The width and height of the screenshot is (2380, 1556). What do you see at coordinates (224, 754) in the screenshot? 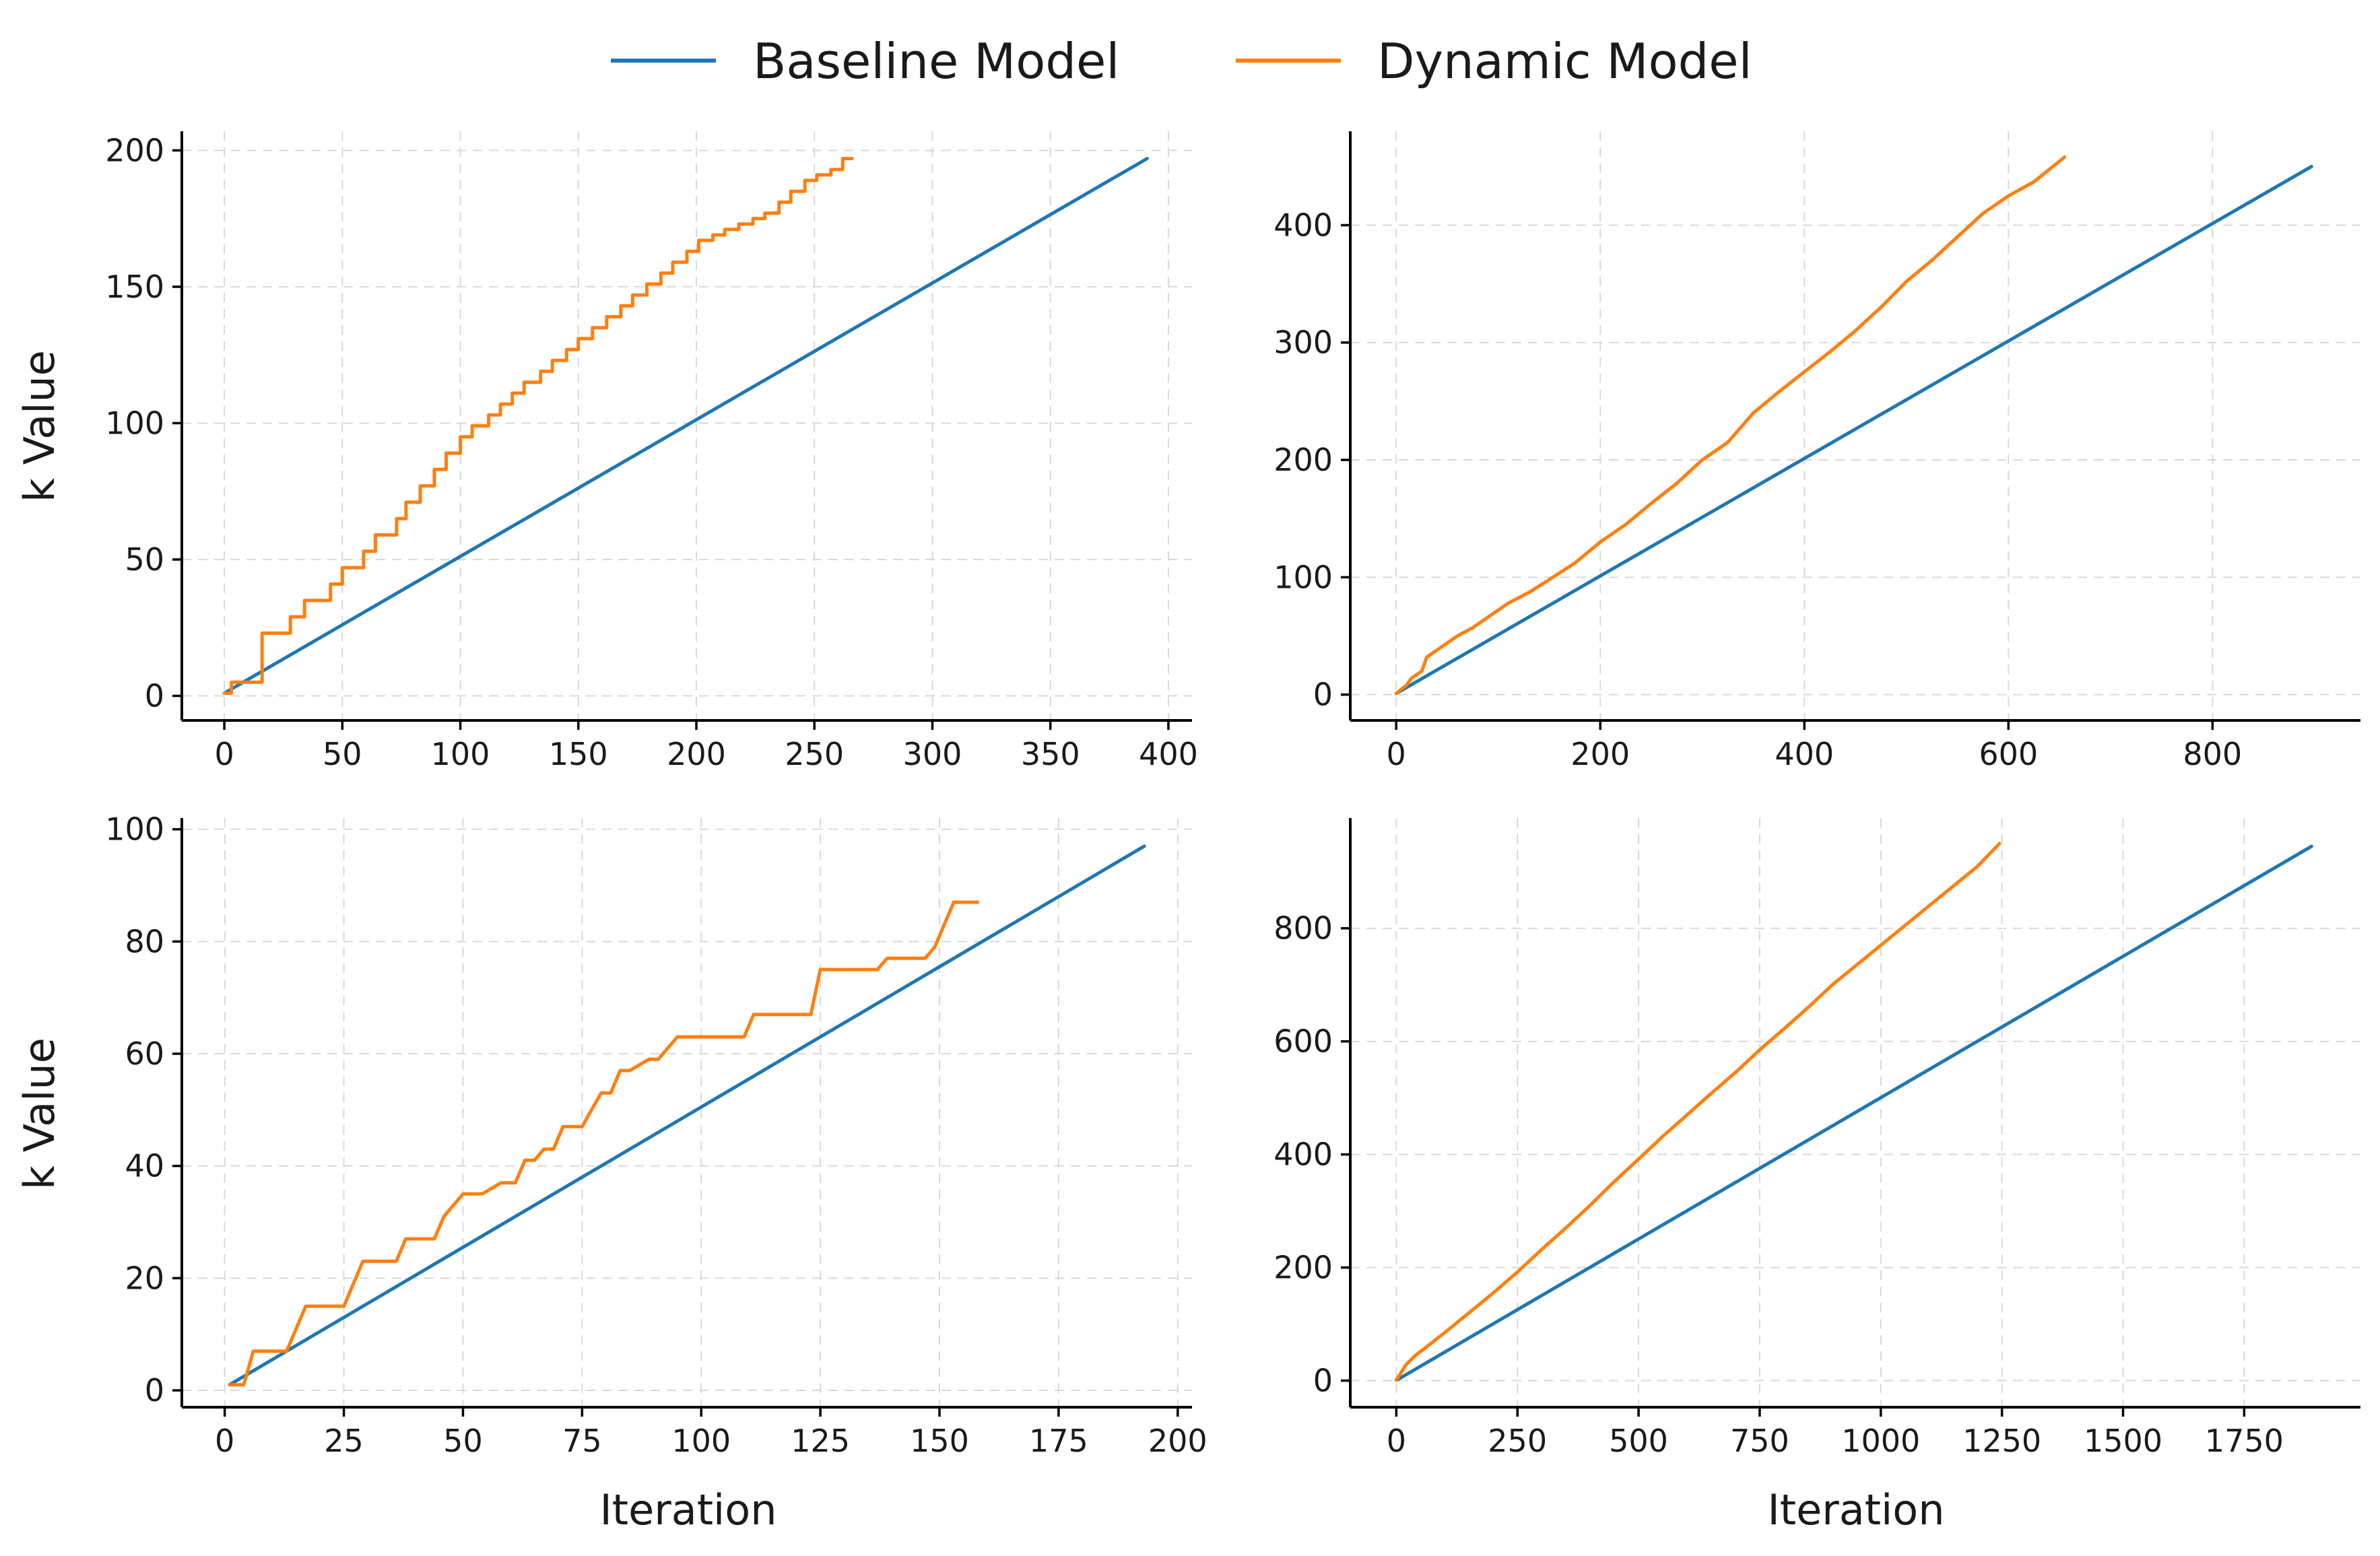
I see `top-left-x-tick-label: 0` at bounding box center [224, 754].